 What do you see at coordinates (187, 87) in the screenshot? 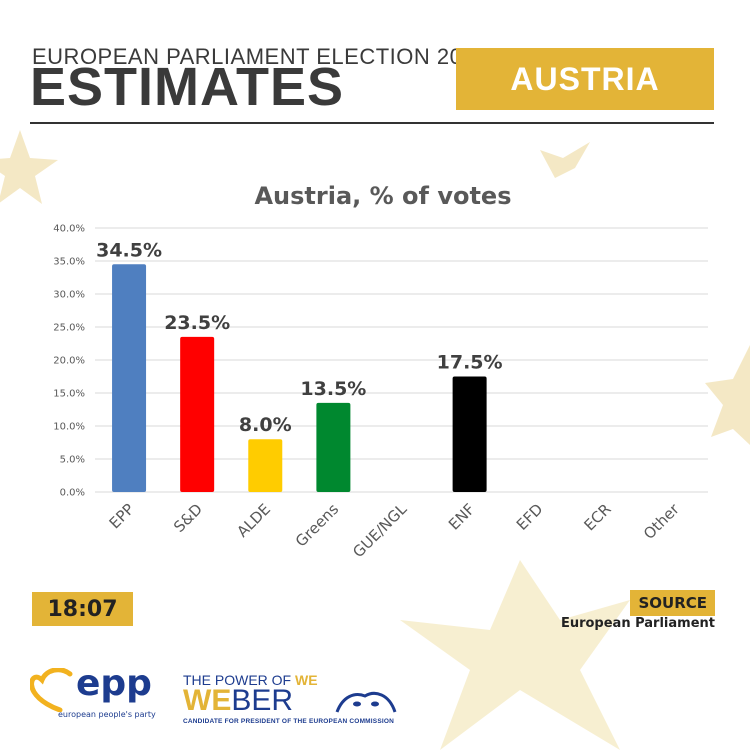
I see `page-title: ESTIMATES` at bounding box center [187, 87].